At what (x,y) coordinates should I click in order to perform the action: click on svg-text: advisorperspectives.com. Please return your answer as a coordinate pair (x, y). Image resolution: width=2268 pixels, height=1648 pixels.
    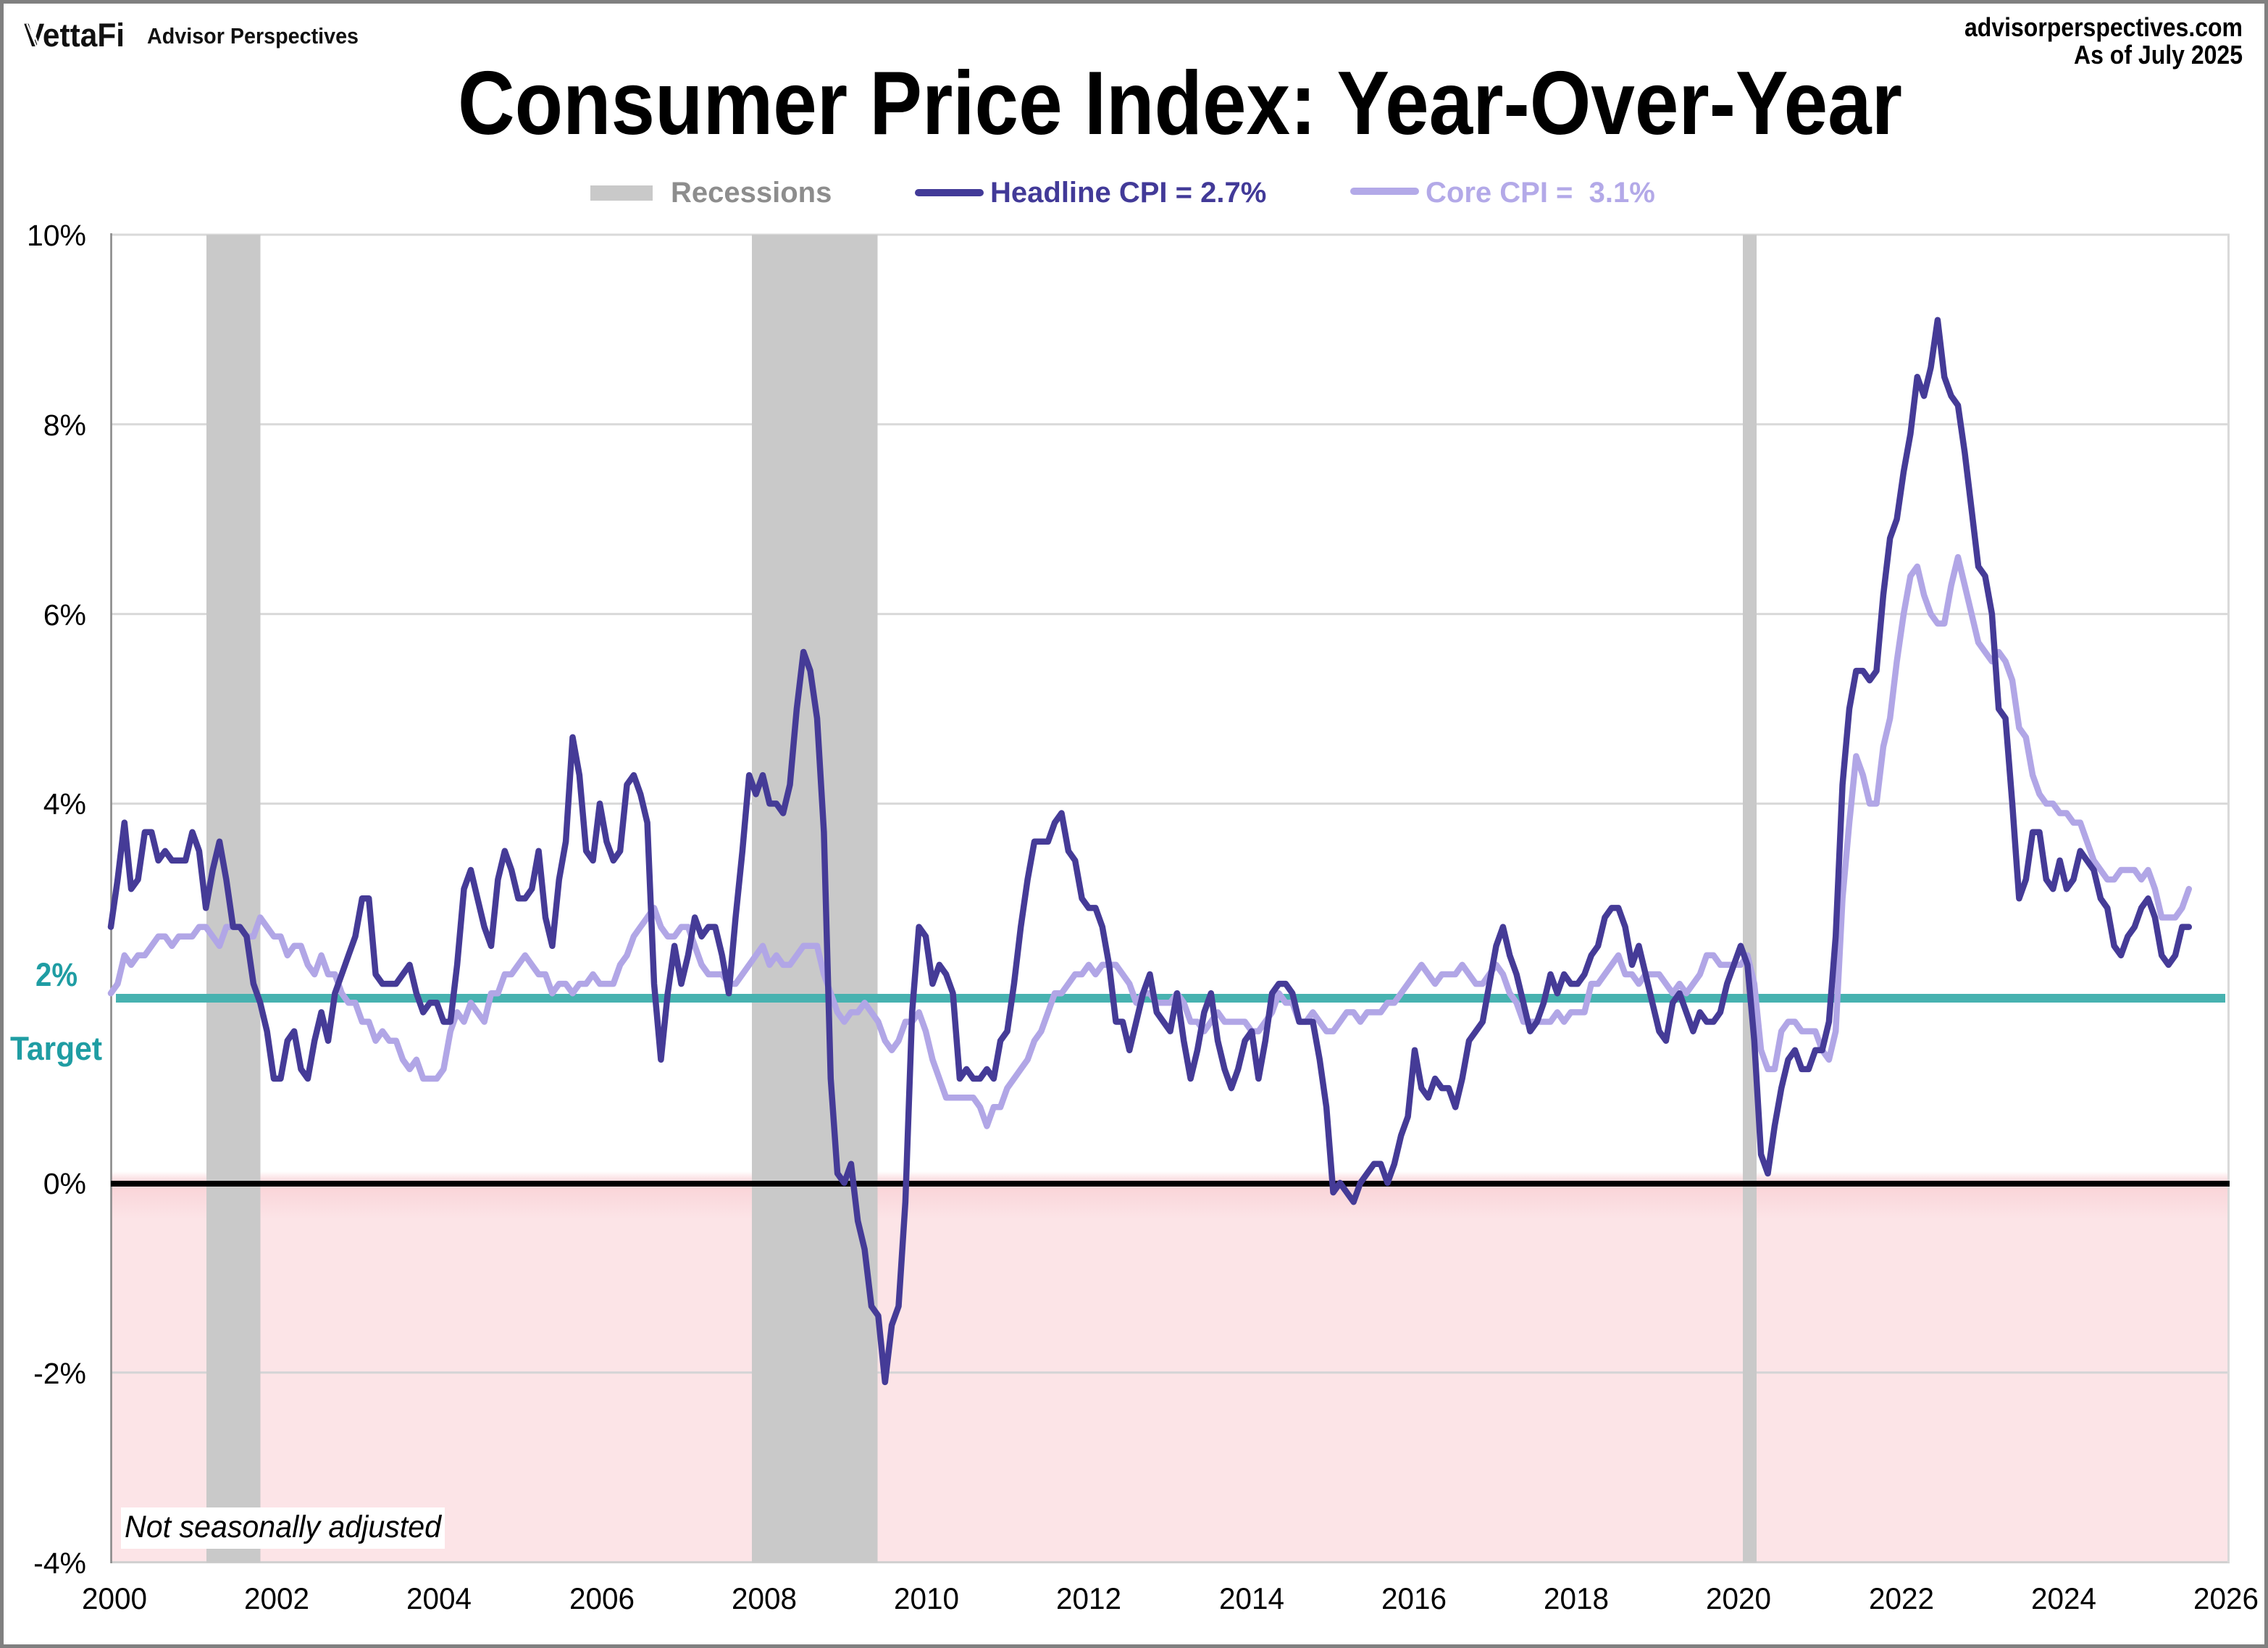
    Looking at the image, I should click on (2104, 27).